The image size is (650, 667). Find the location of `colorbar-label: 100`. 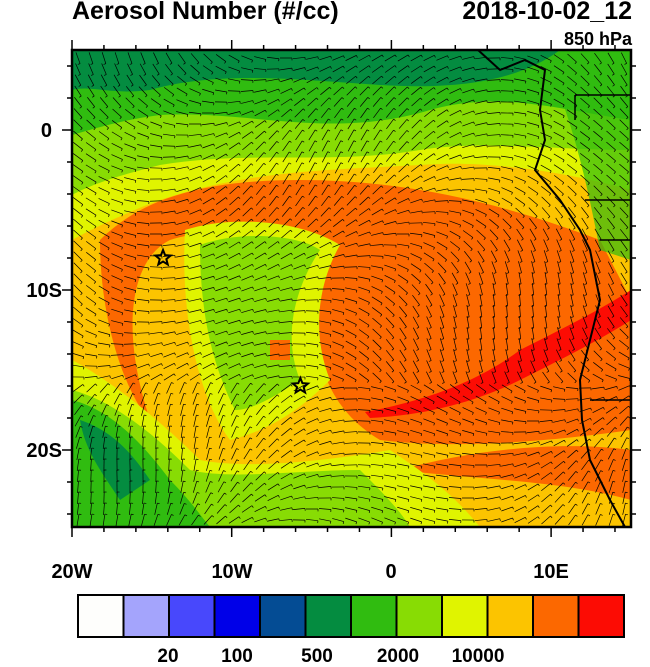

colorbar-label: 100 is located at coordinates (237, 656).